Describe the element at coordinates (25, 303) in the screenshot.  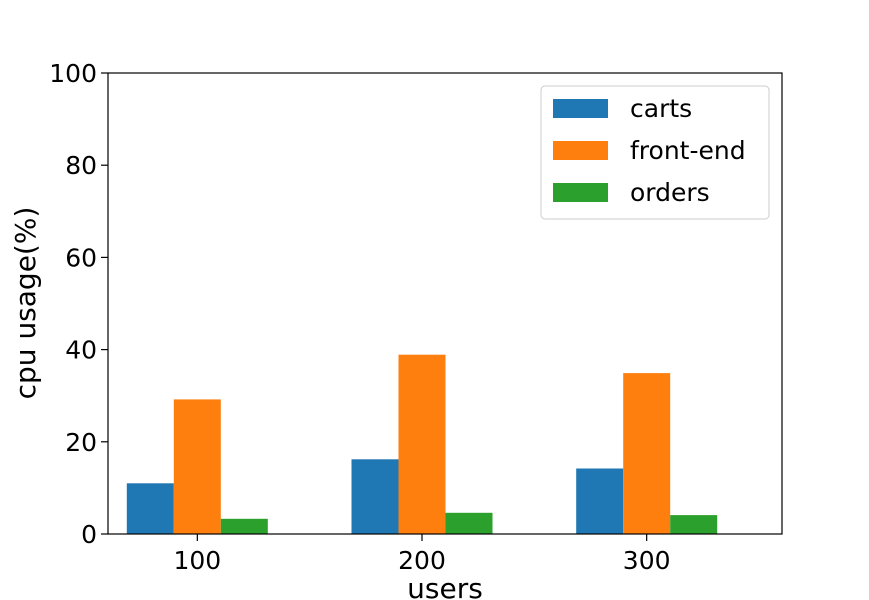
I see `y-axis-label: cpu usage(%)` at that location.